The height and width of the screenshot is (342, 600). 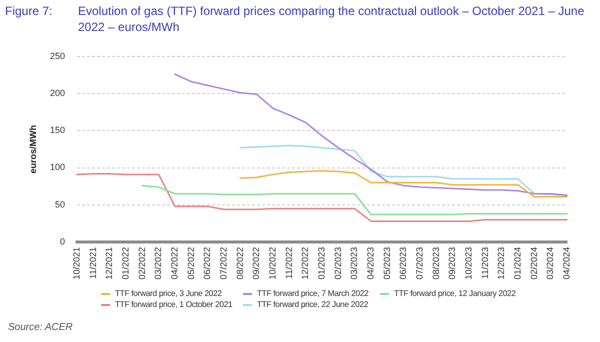 I want to click on legend-label: TTF forward price, 22 June 2022, so click(x=312, y=305).